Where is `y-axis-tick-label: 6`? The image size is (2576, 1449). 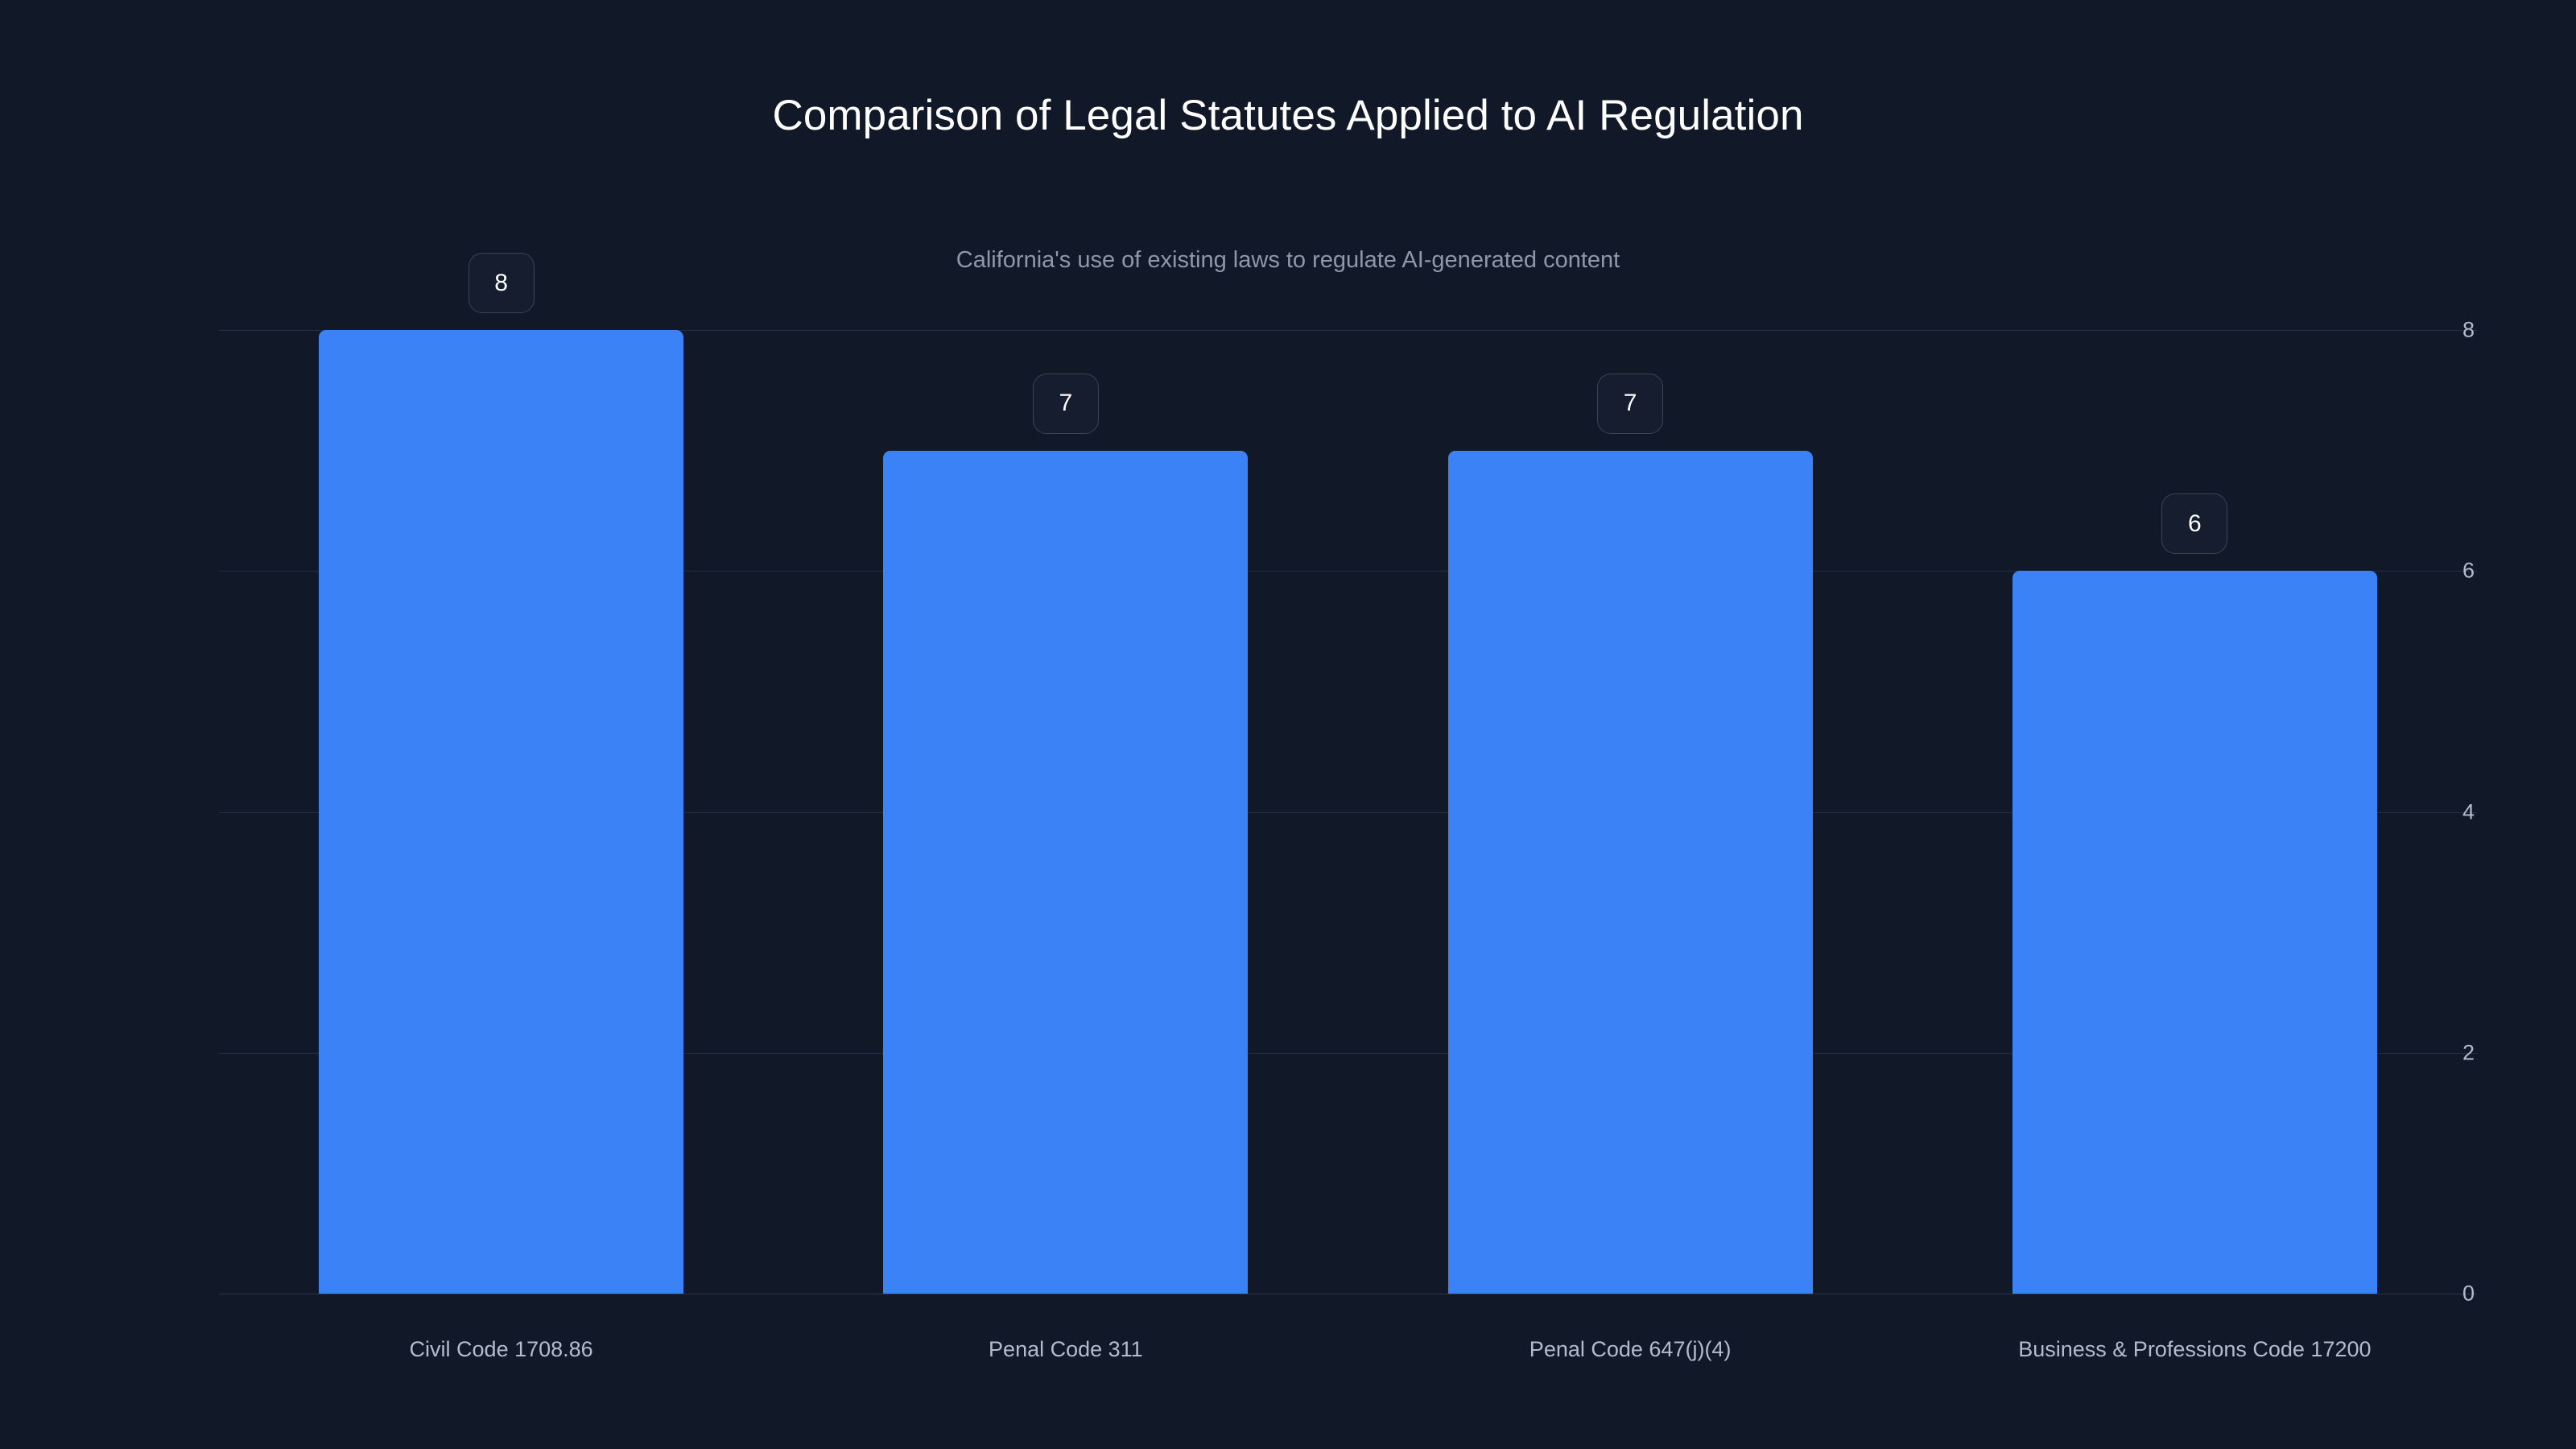 y-axis-tick-label: 6 is located at coordinates (2468, 570).